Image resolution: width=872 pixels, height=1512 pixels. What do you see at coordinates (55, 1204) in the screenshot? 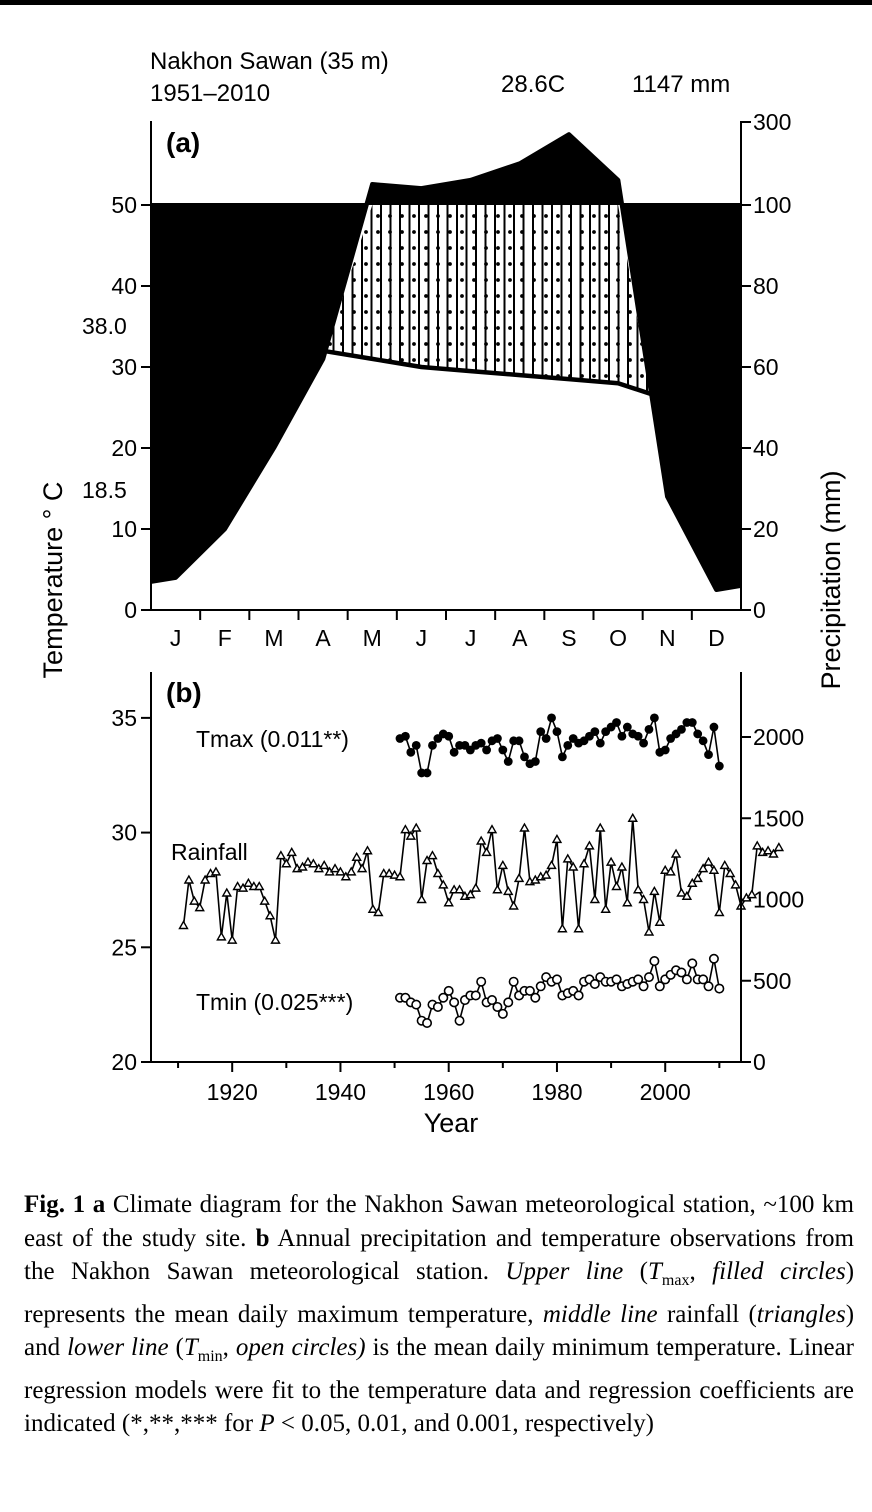
I see `caption-fig-label: Fig. 1` at bounding box center [55, 1204].